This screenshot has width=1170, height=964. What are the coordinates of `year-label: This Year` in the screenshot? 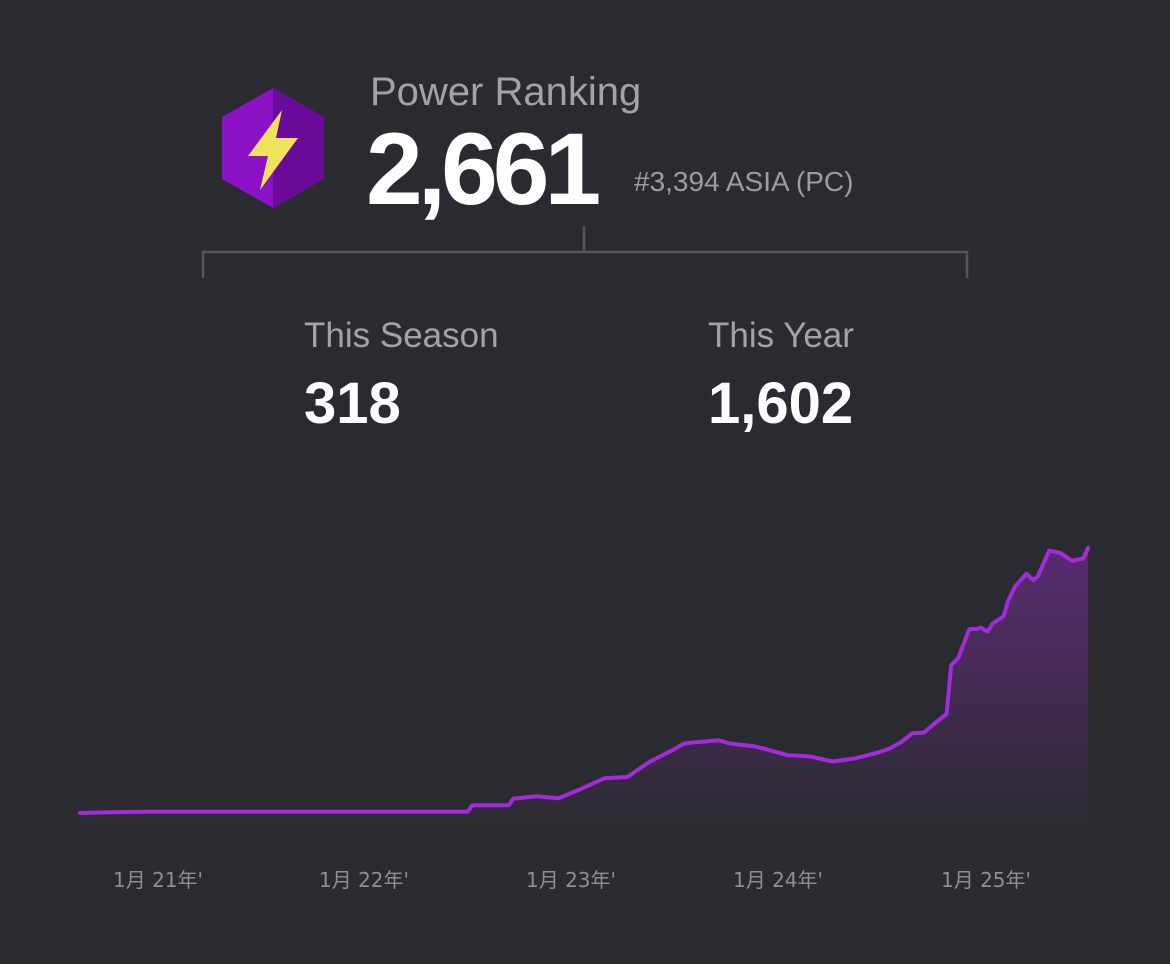 It's located at (781, 335).